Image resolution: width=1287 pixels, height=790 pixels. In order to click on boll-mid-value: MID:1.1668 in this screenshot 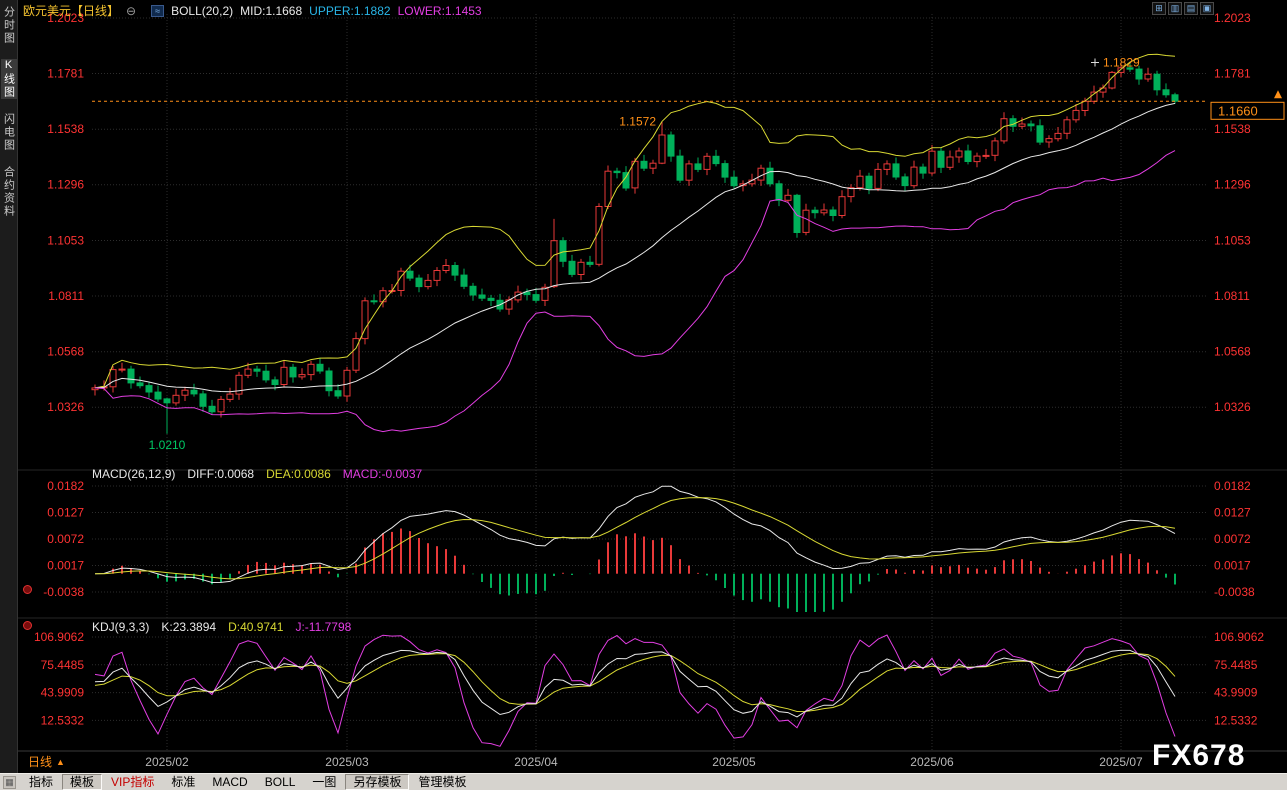, I will do `click(271, 10)`.